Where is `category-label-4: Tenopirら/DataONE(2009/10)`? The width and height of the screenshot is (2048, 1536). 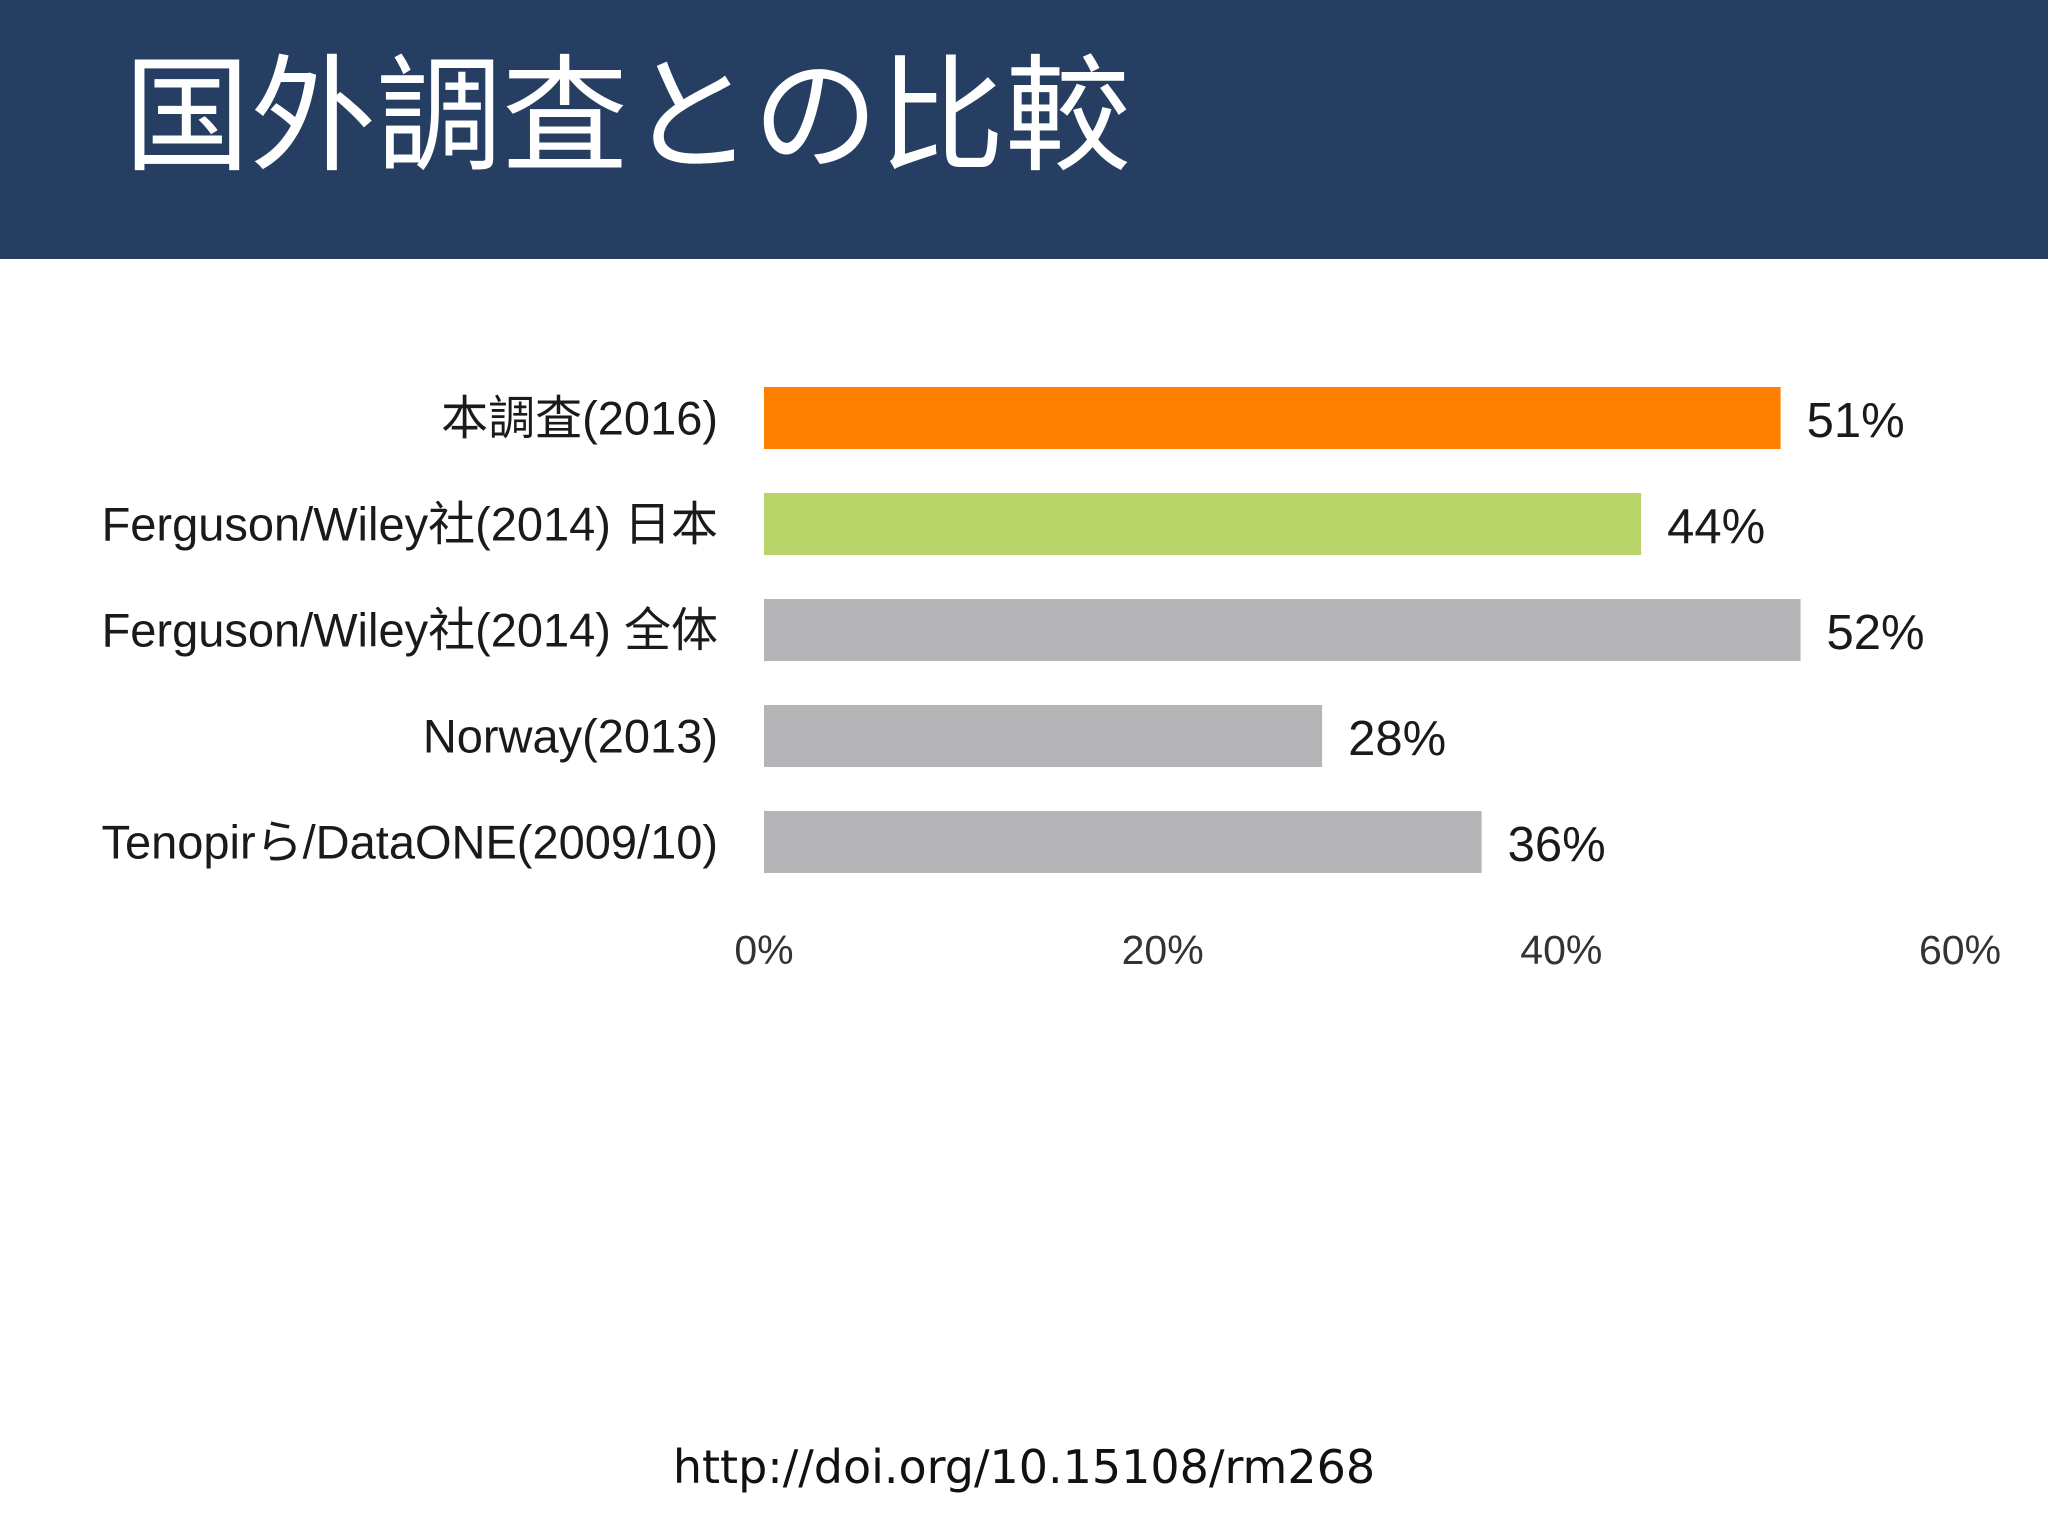 category-label-4: Tenopirら/DataONE(2009/10) is located at coordinates (409, 842).